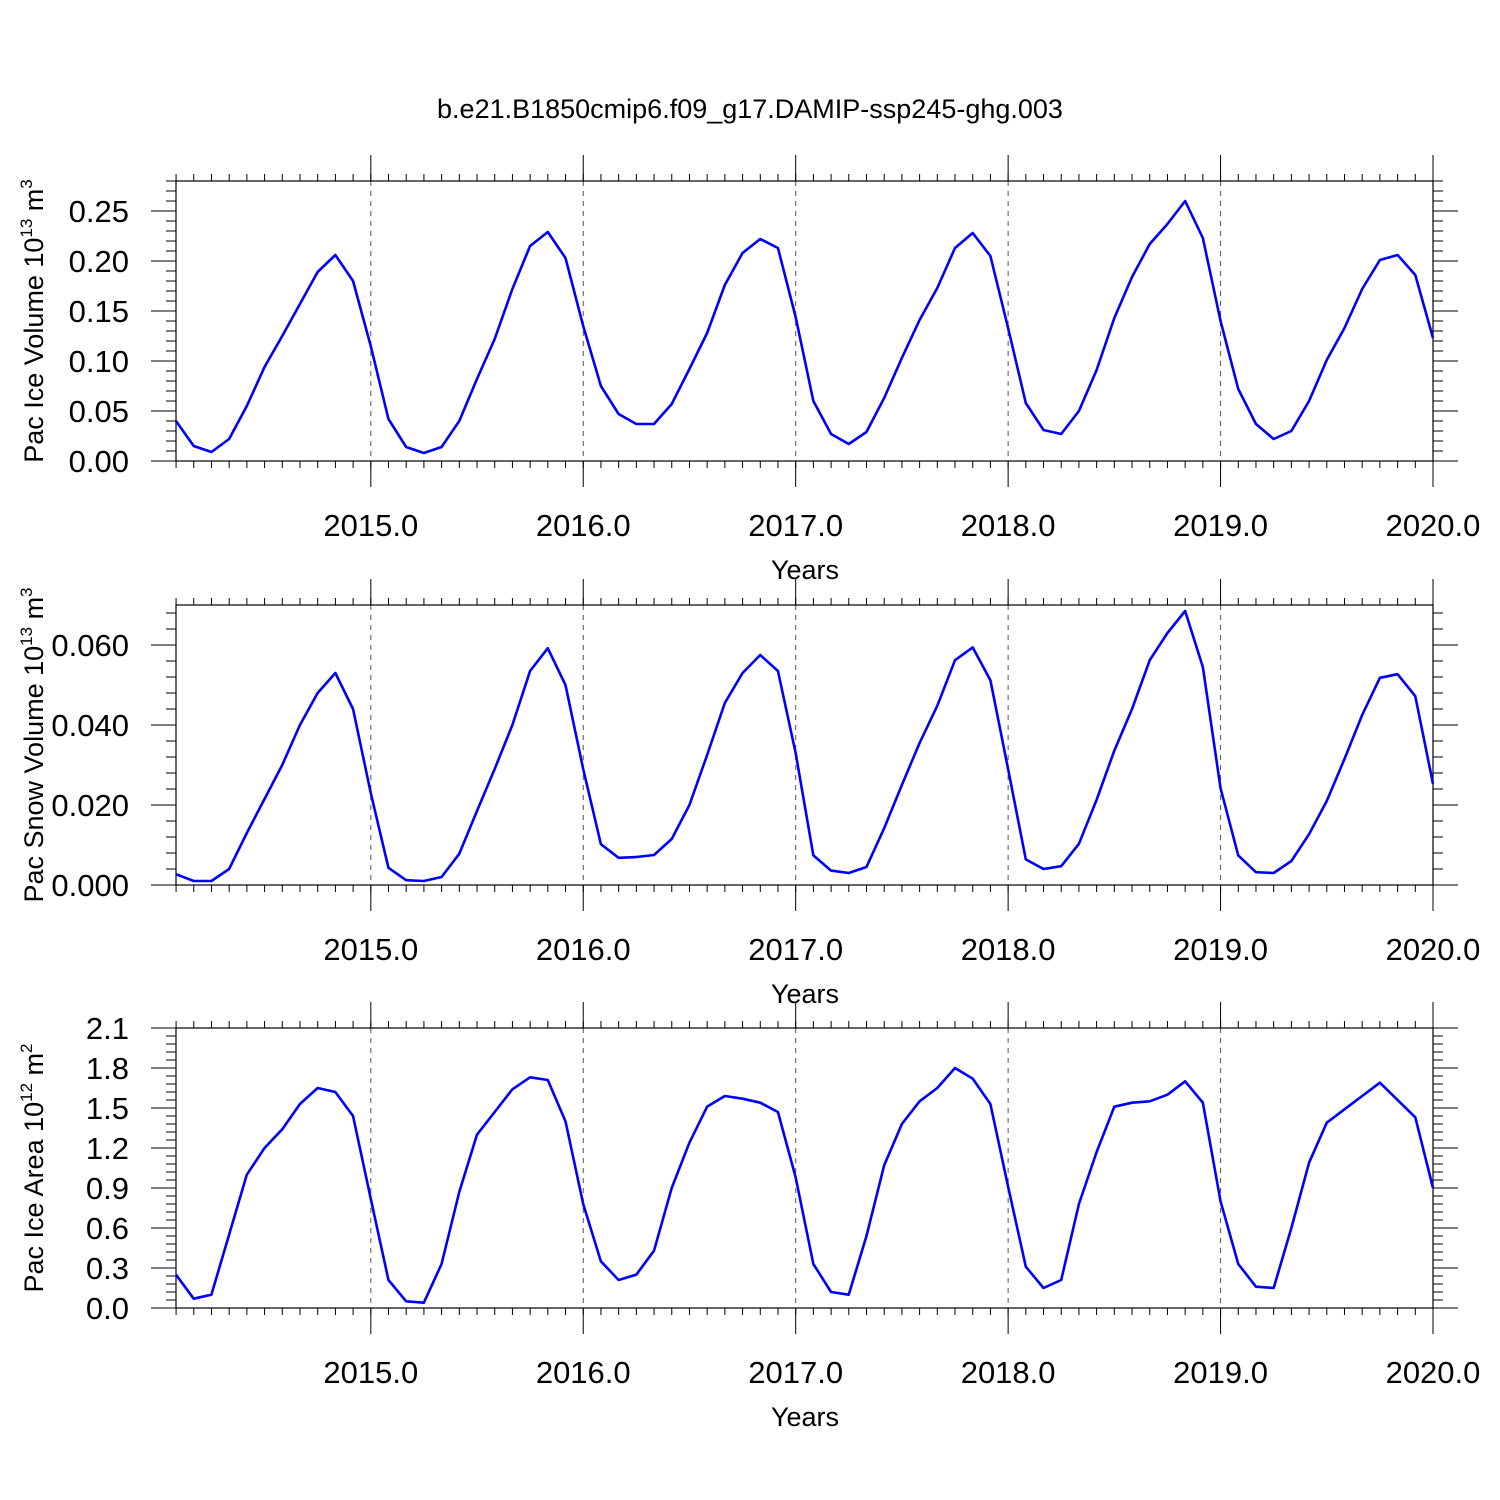 The height and width of the screenshot is (1500, 1500). What do you see at coordinates (99, 211) in the screenshot?
I see `y-tick-label: 0.25` at bounding box center [99, 211].